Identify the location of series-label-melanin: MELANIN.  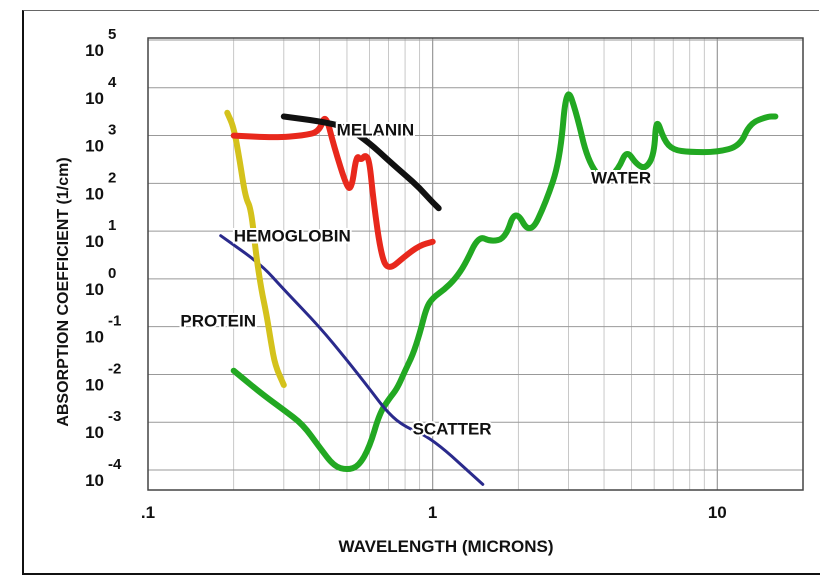
(375, 130).